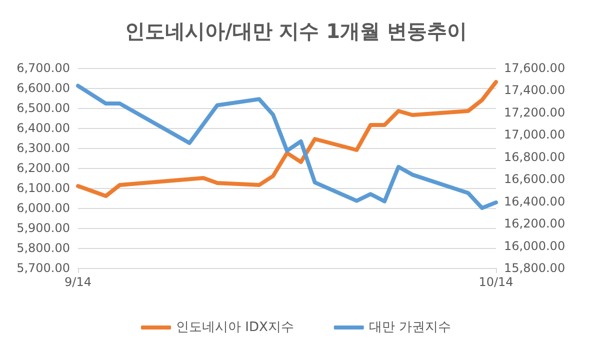 This screenshot has width=592, height=351. Describe the element at coordinates (535, 179) in the screenshot. I see `y2-tick-label: 16,600.00` at that location.